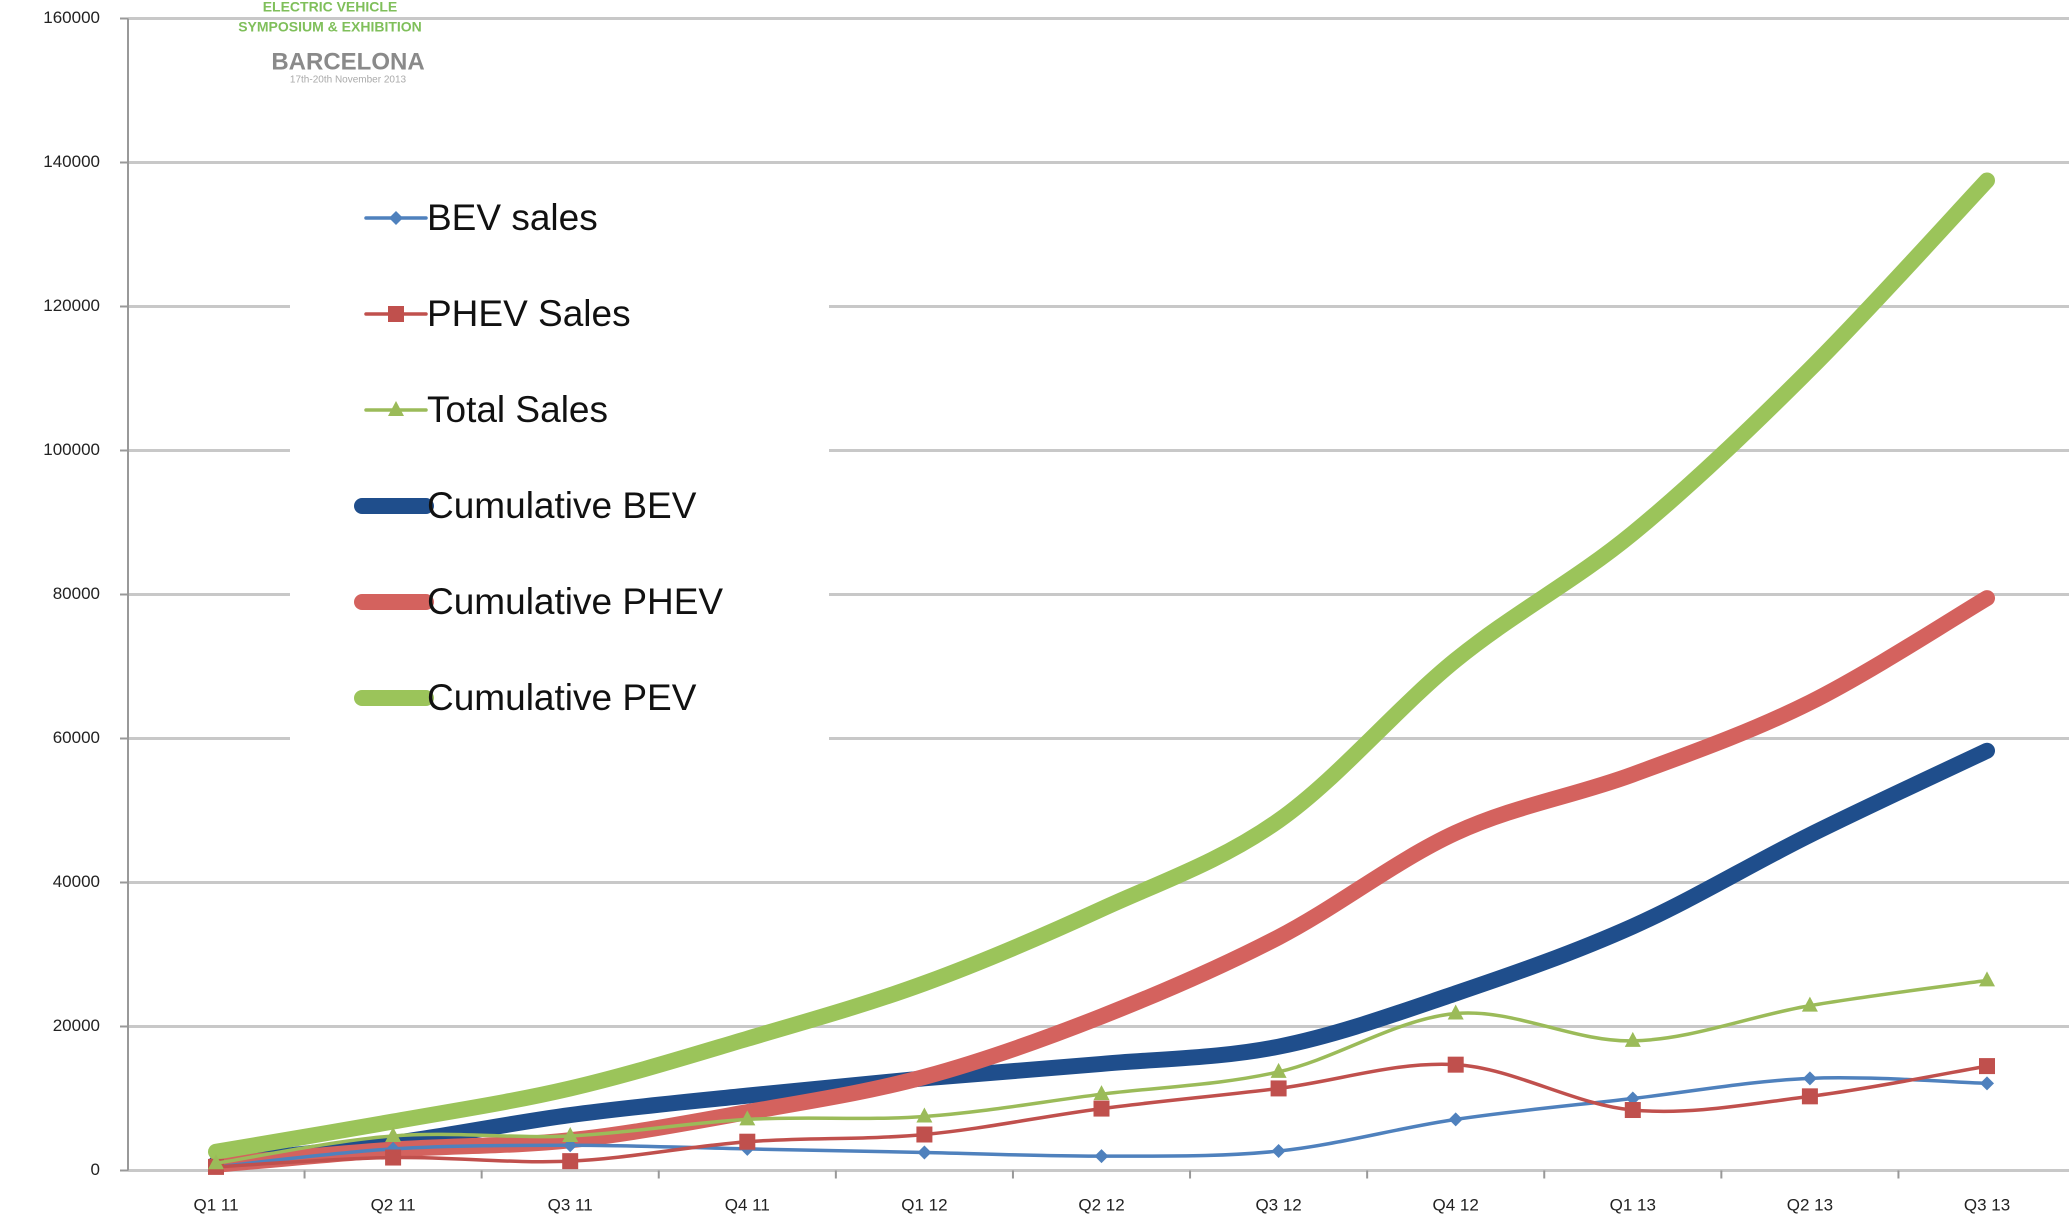  I want to click on logo-dates: 17th-20th November 2013, so click(348, 80).